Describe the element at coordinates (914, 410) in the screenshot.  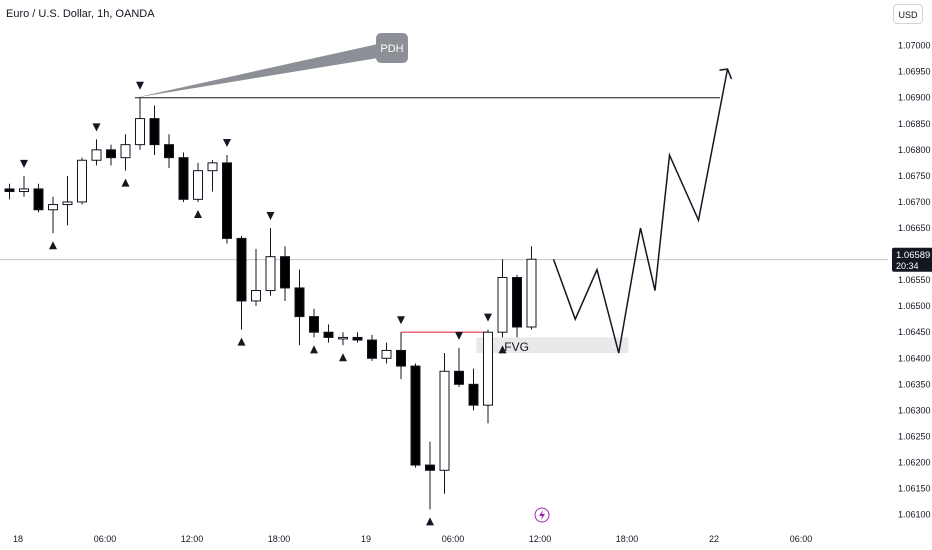
I see `price-tick-label: 1.06300` at that location.